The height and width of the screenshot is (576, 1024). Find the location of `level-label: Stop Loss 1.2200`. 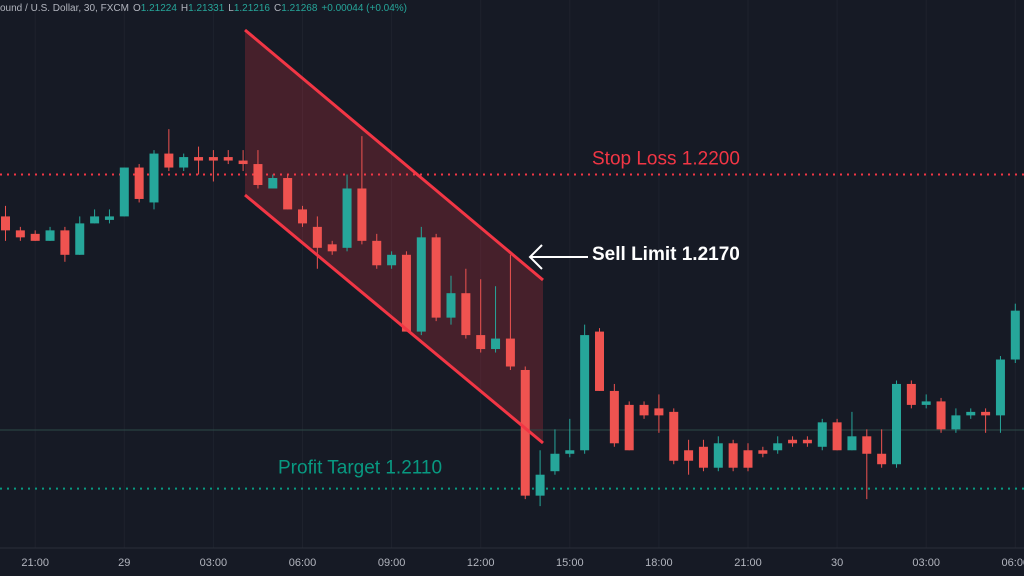

level-label: Stop Loss 1.2200 is located at coordinates (666, 159).